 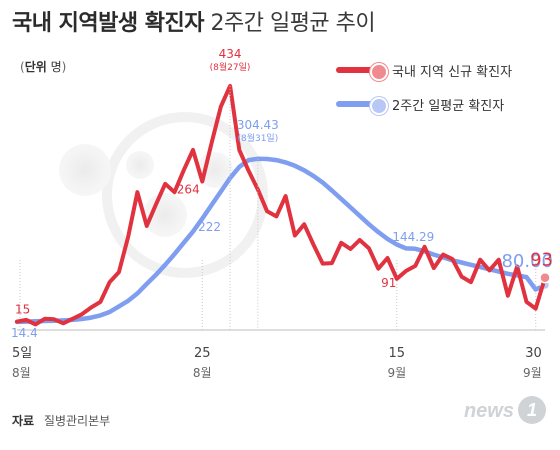 What do you see at coordinates (22, 310) in the screenshot?
I see `data-label: 15` at bounding box center [22, 310].